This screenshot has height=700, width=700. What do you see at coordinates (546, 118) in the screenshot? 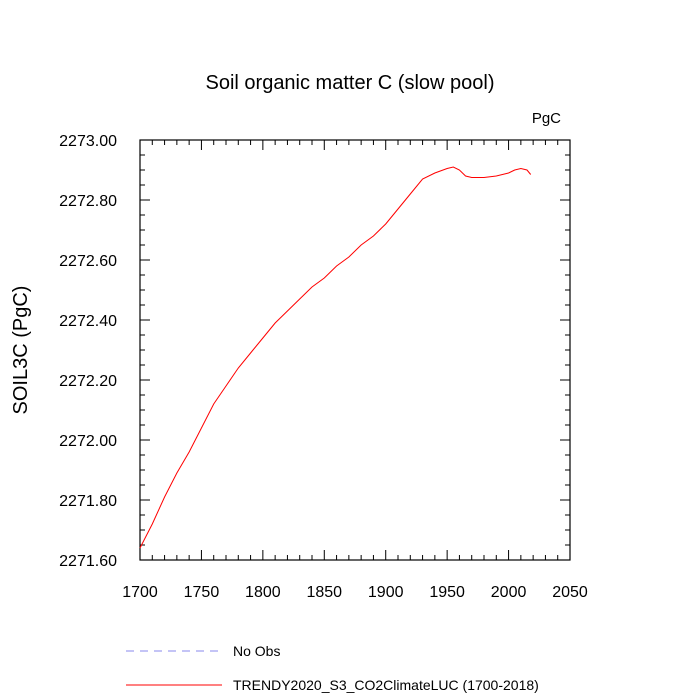
I see `units-label: PgC` at bounding box center [546, 118].